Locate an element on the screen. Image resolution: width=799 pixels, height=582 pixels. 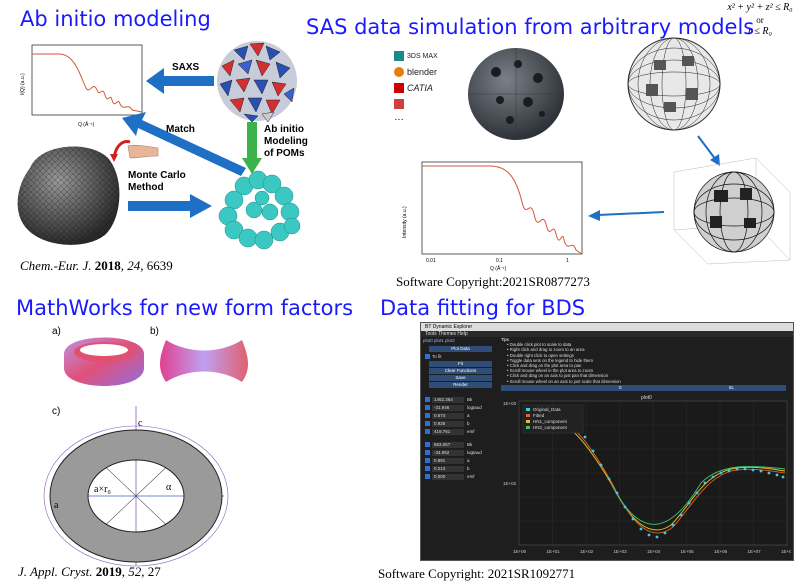
intensity-plot: Intensity (a.u.) 0.01 0.1 1 Q (Å⁻¹) is located at coordinates (492, 216).